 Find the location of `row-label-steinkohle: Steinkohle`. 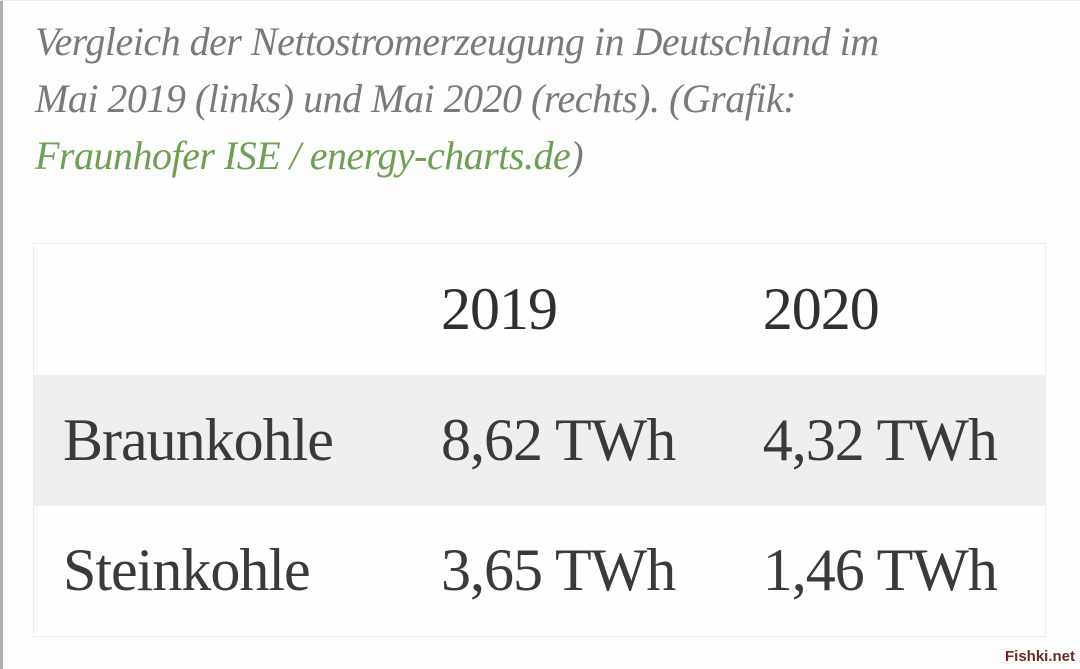

row-label-steinkohle: Steinkohle is located at coordinates (187, 570).